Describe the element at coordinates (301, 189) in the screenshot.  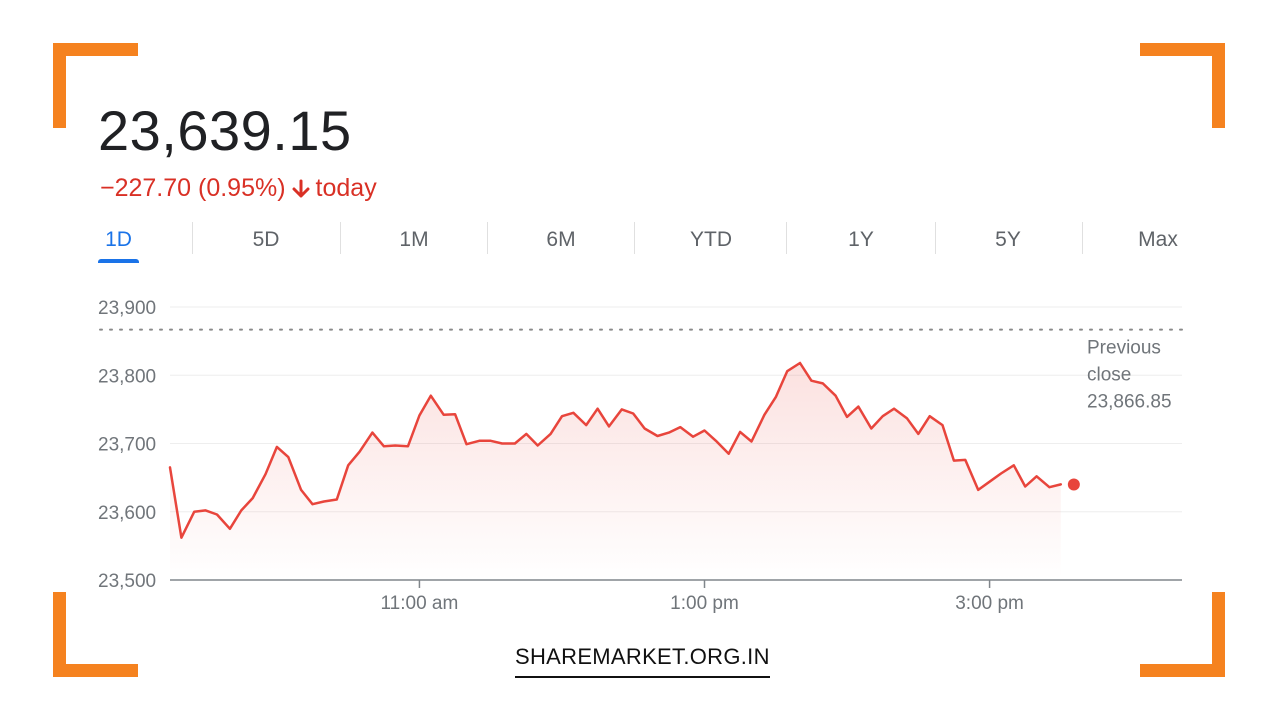
I see `arrow-down-icon` at that location.